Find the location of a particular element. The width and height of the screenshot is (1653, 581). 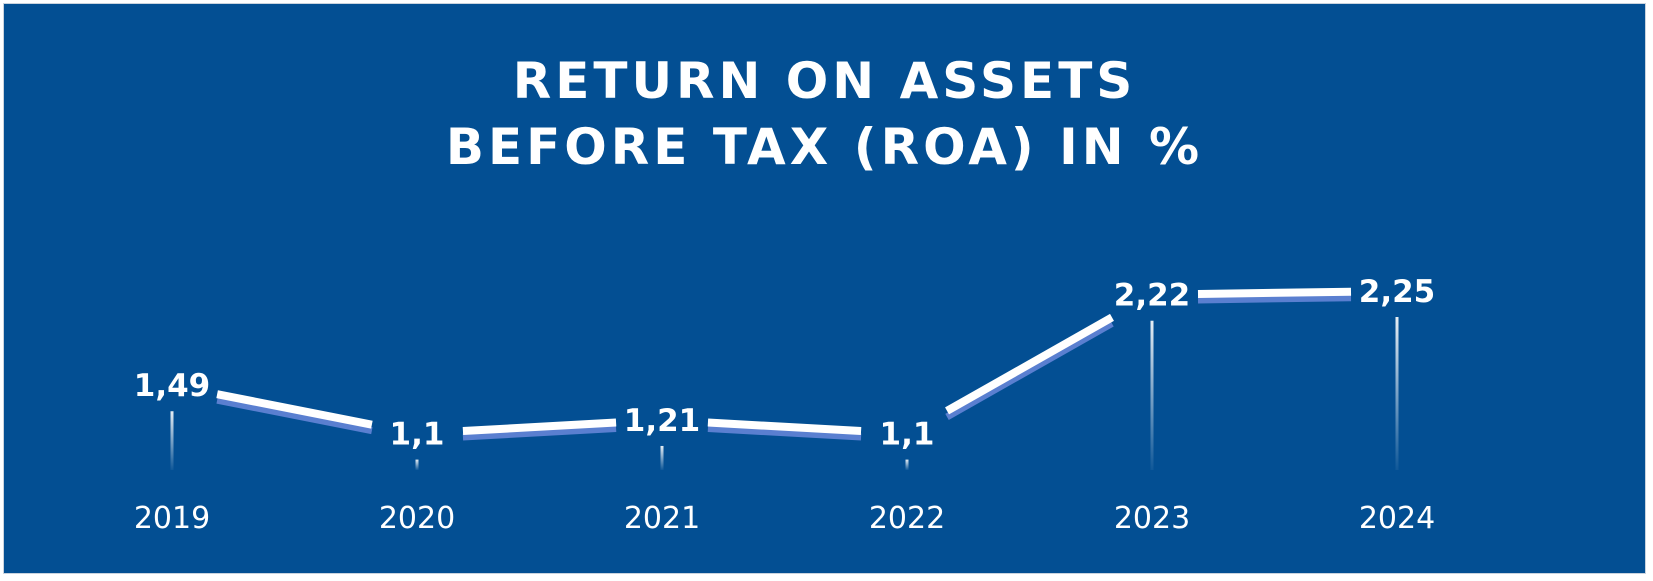

chart-title-line-1: RETURN ON ASSETS is located at coordinates (824, 81).